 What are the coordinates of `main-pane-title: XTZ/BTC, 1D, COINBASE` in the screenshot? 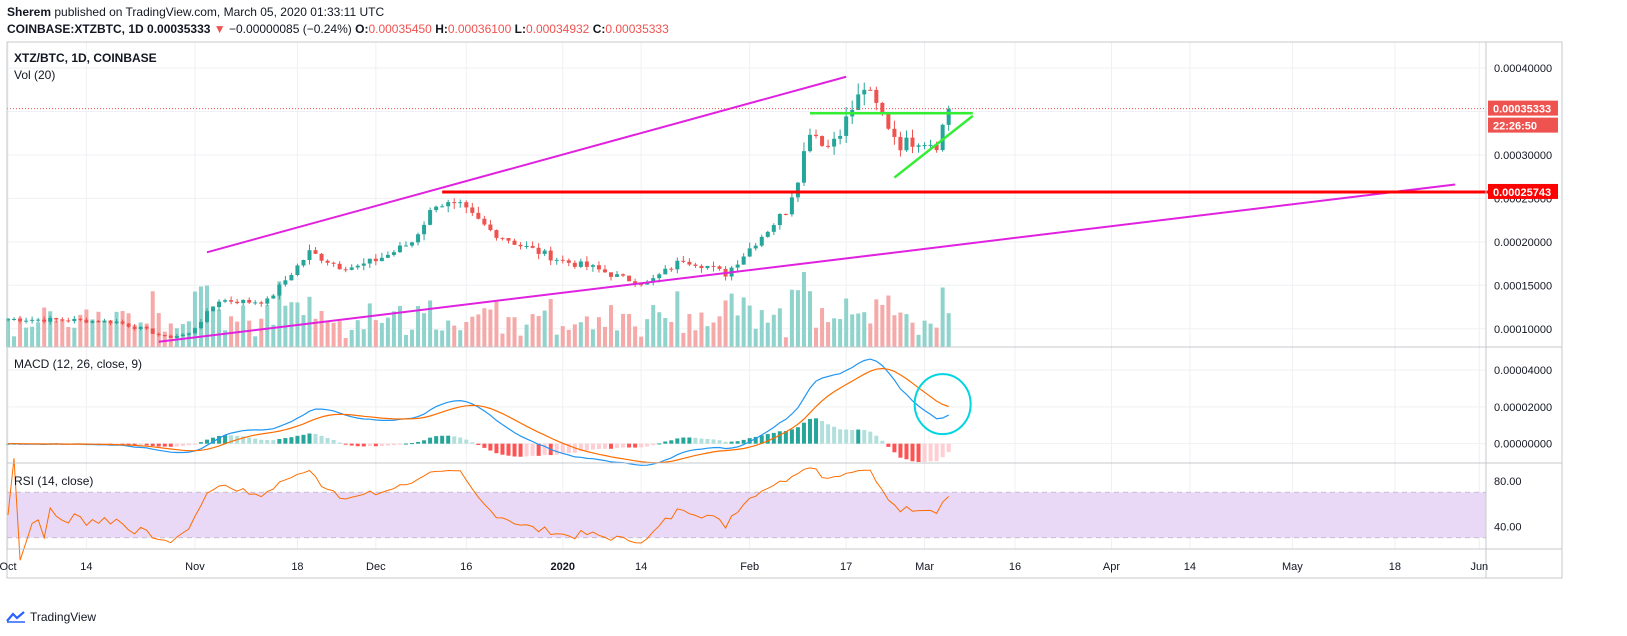 It's located at (85, 58).